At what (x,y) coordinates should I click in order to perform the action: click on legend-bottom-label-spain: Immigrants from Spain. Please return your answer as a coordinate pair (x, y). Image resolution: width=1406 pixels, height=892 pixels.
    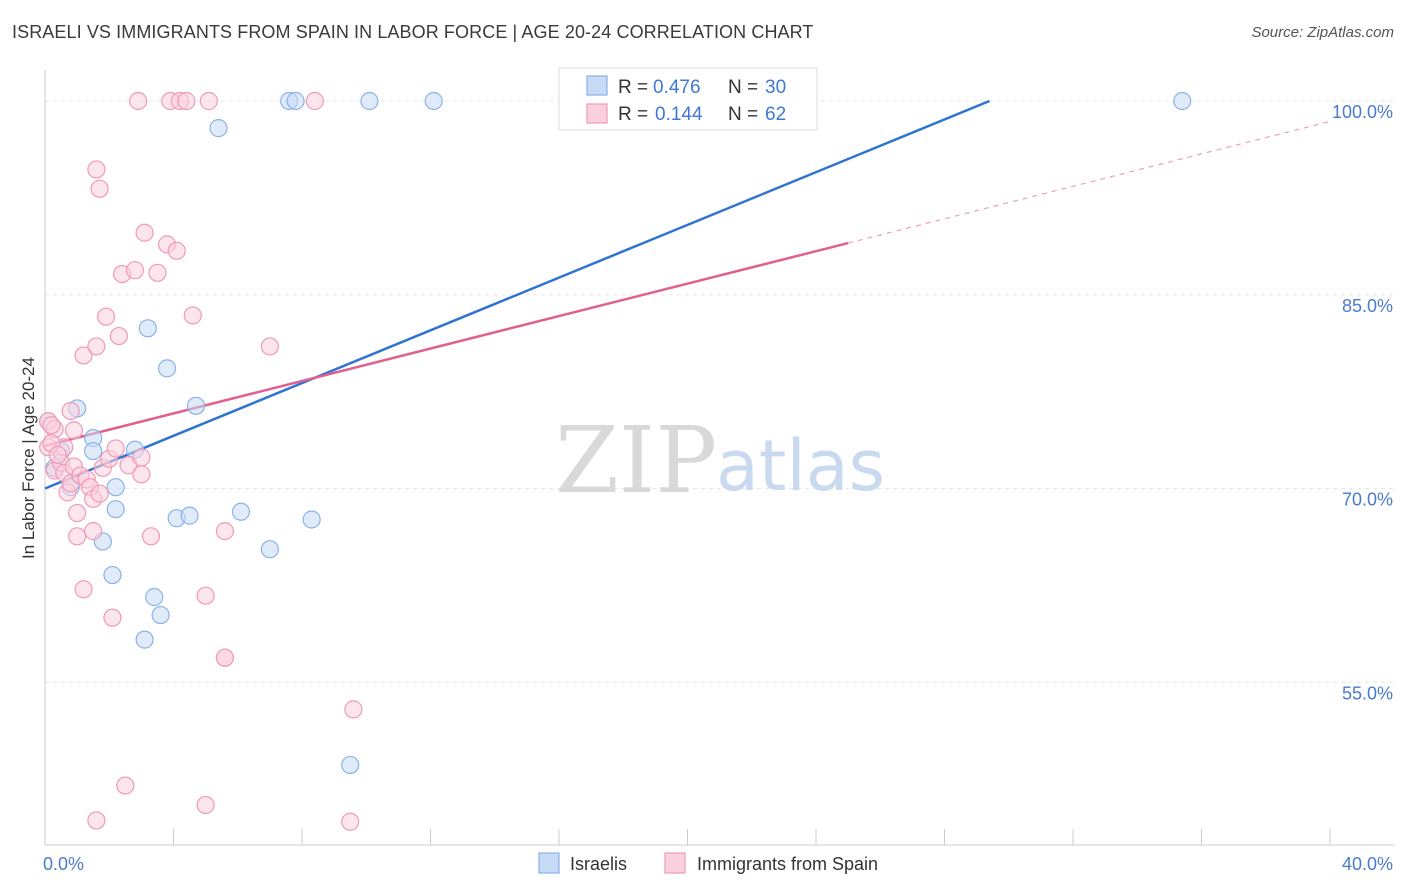
    Looking at the image, I should click on (787, 864).